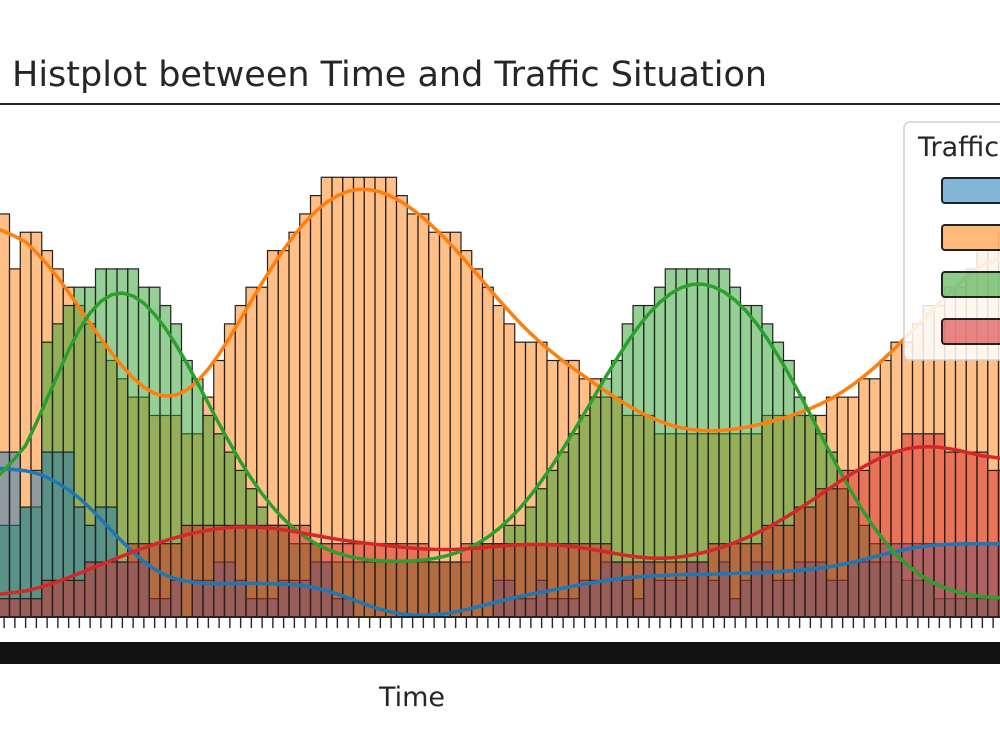 Image resolution: width=1000 pixels, height=754 pixels. I want to click on legend: Traffic Situation, so click(952, 241).